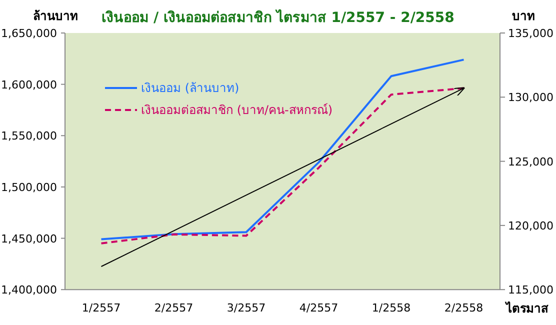 The width and height of the screenshot is (556, 325). I want to click on y-tick-label: 1,400,000, so click(29, 290).